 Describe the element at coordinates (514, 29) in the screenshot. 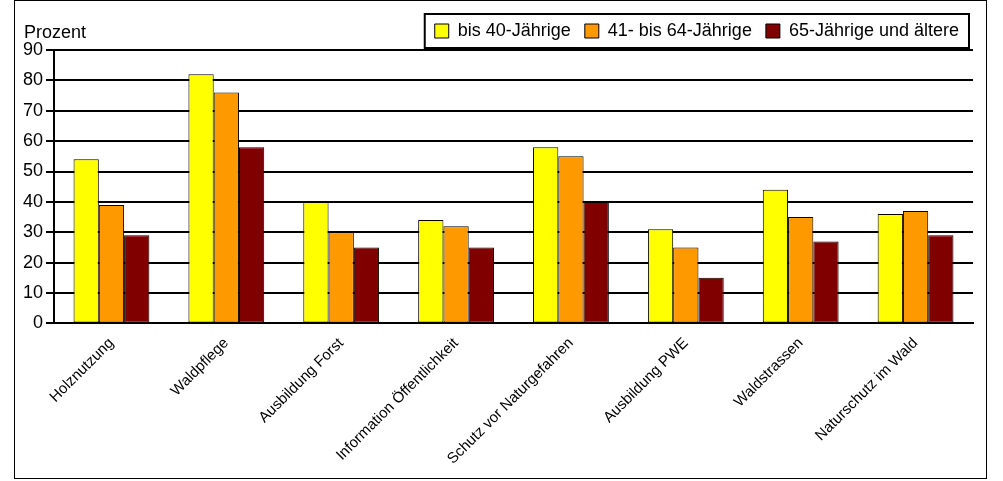

I see `legend-label: bis 40-Jährige` at that location.